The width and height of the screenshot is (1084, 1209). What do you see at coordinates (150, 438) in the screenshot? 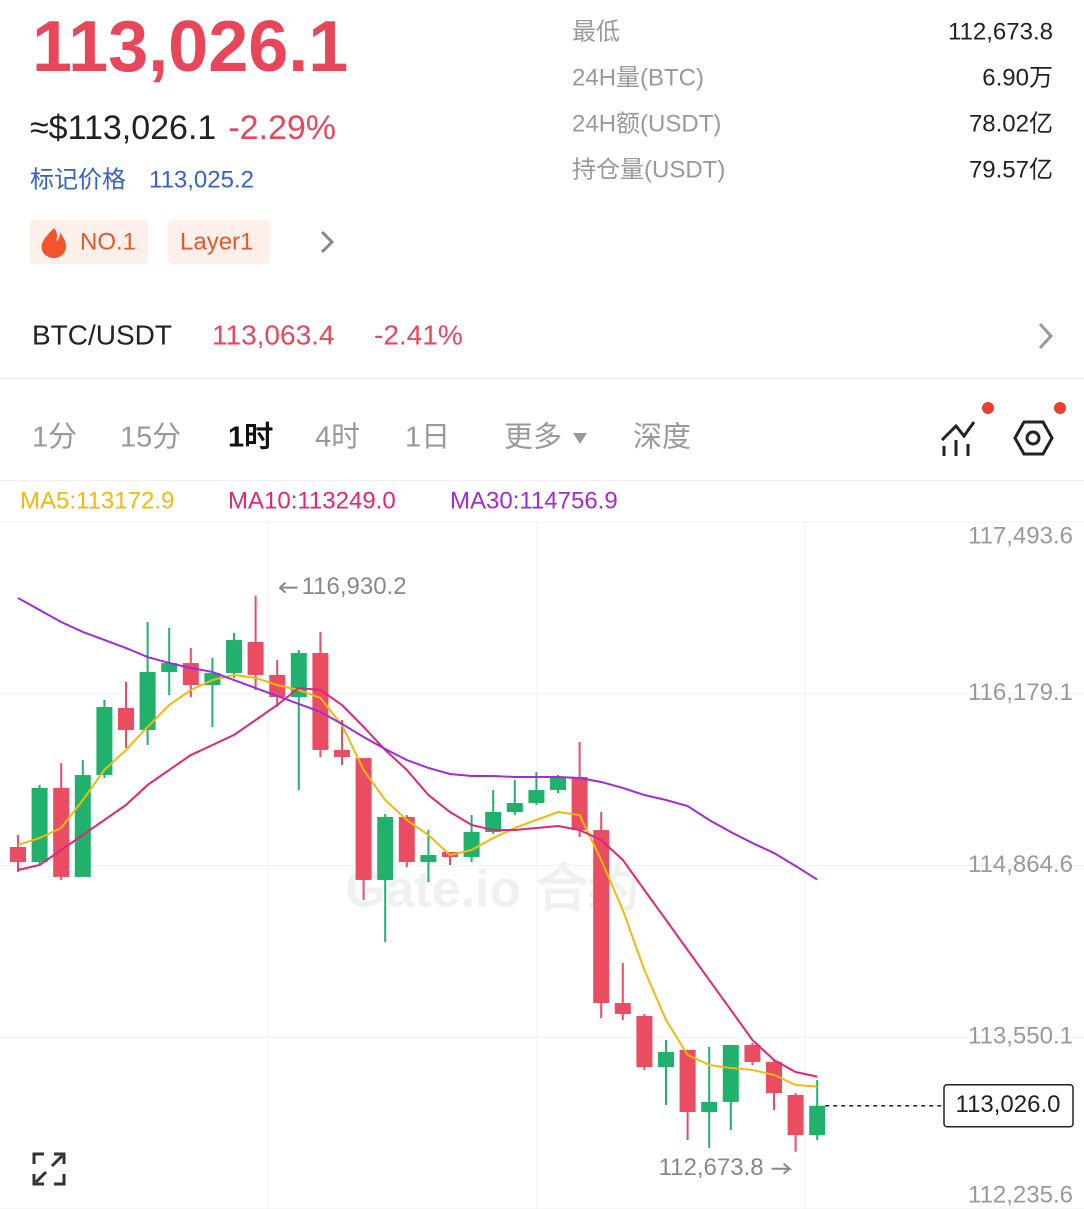
I see `timeframe-tab: 15分` at bounding box center [150, 438].